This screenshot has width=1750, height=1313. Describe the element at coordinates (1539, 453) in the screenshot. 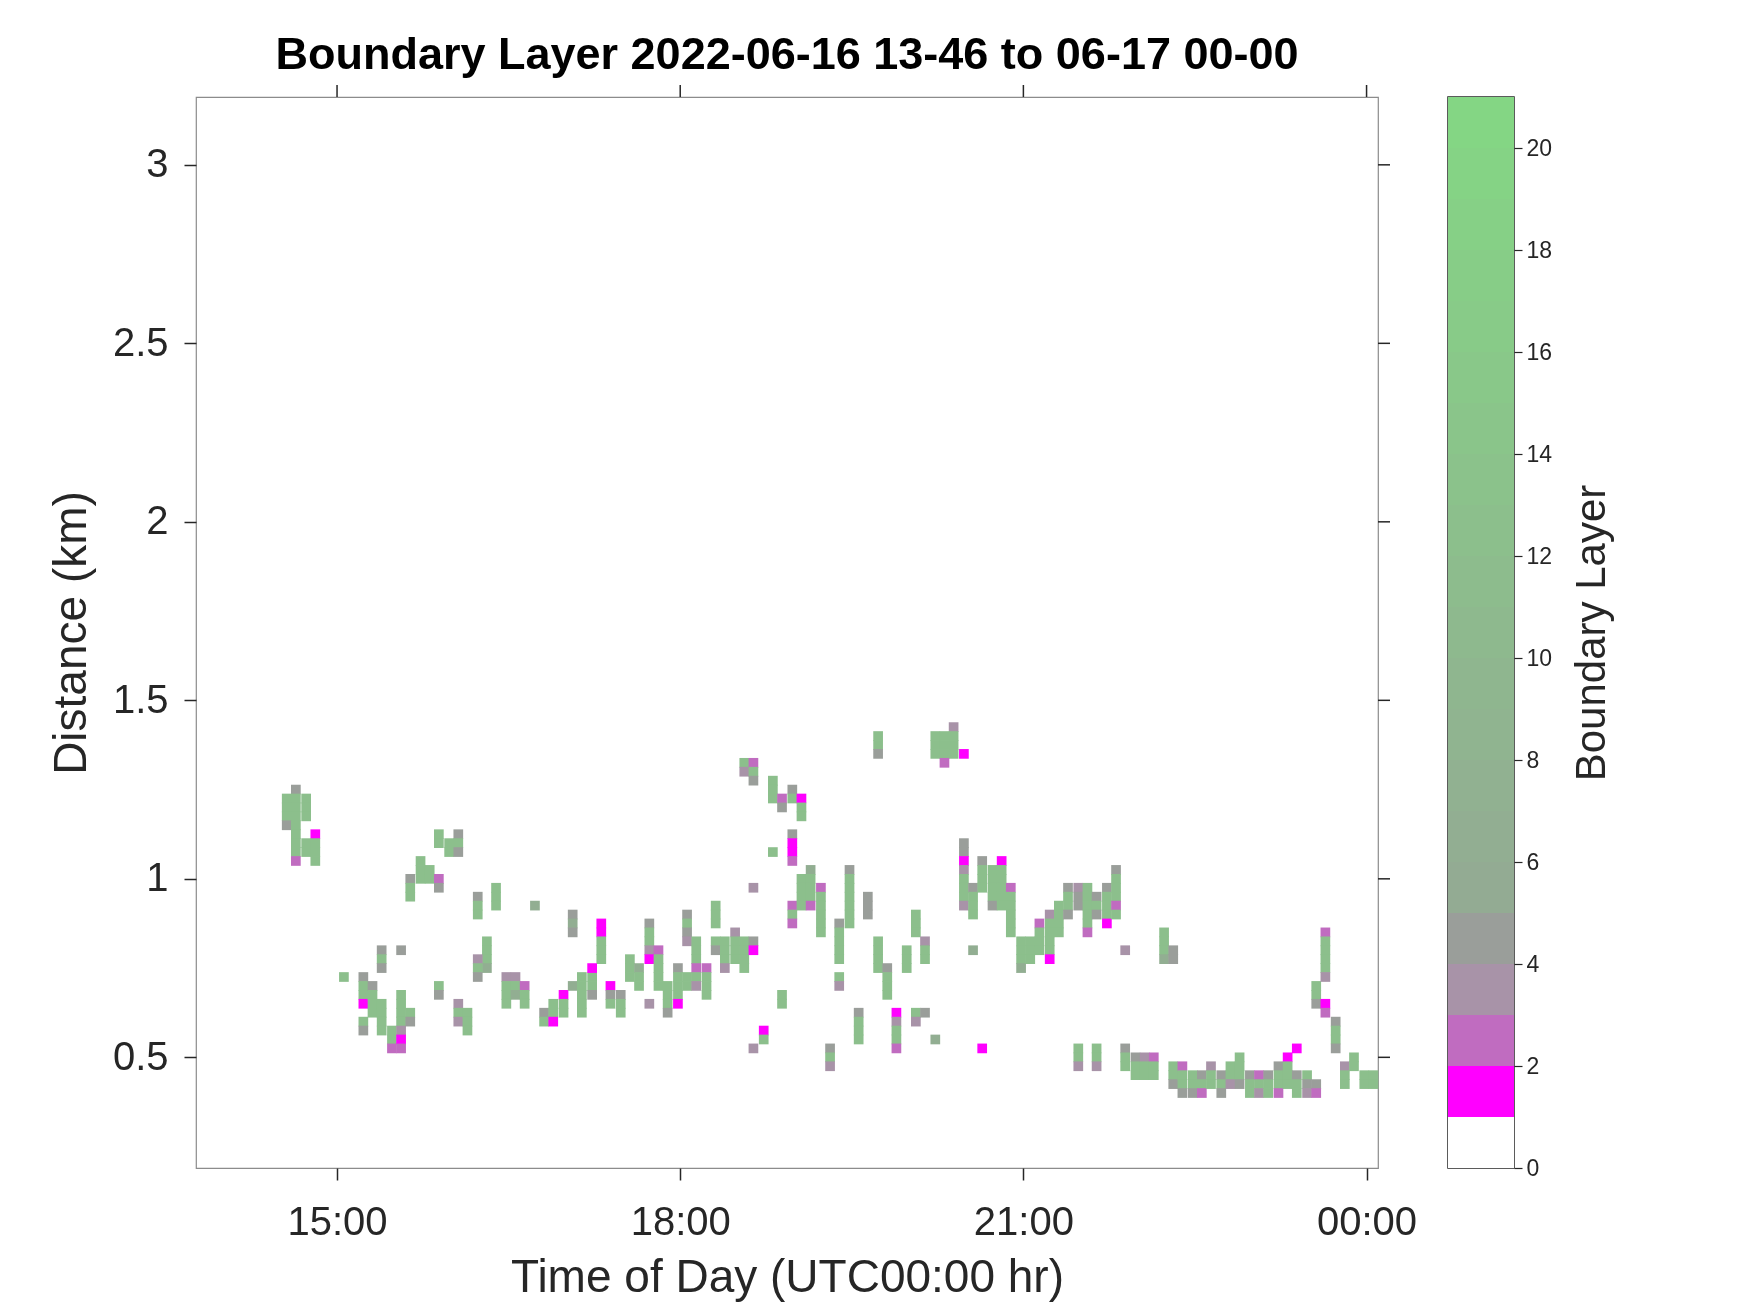

I see `color-bar-label: 14` at that location.